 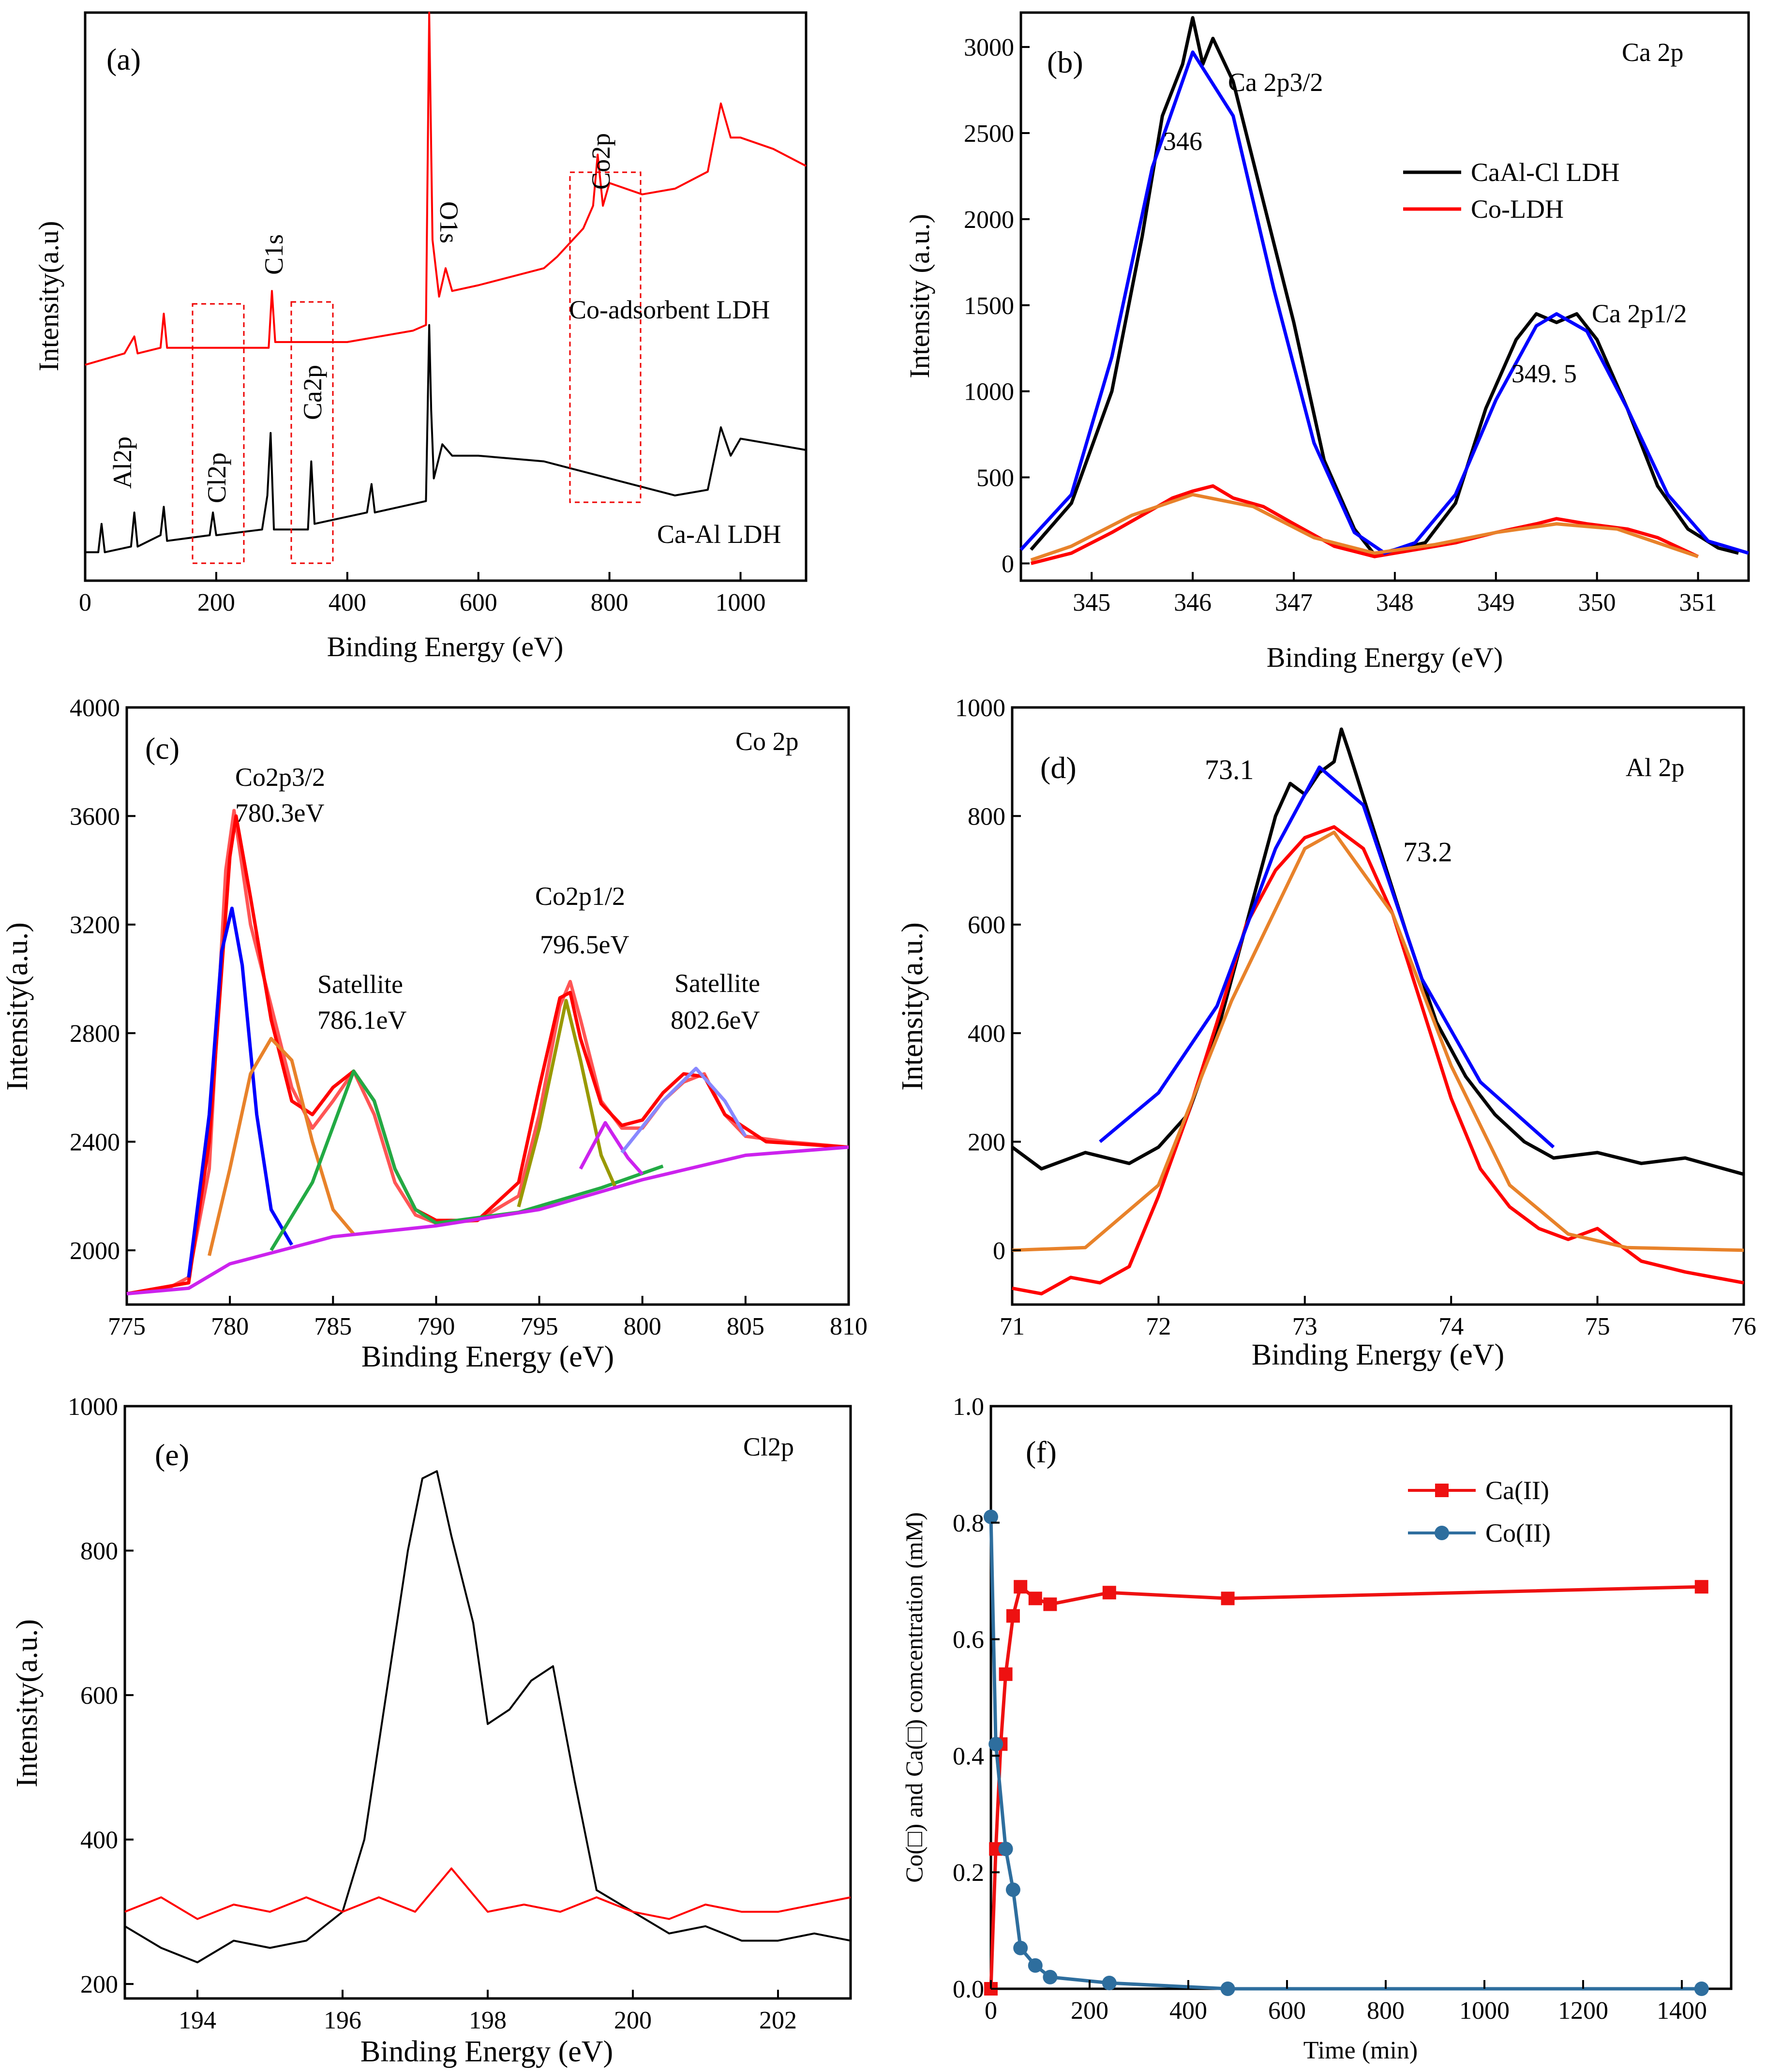 What do you see at coordinates (1583, 2011) in the screenshot?
I see `x-tick-label-f-6: 1200` at bounding box center [1583, 2011].